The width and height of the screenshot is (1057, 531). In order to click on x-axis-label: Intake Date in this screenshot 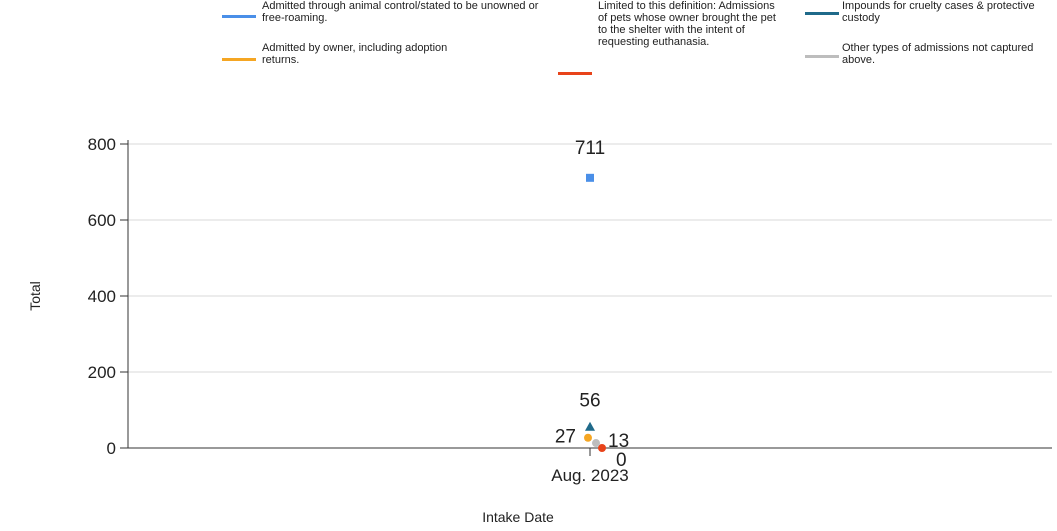, I will do `click(518, 517)`.